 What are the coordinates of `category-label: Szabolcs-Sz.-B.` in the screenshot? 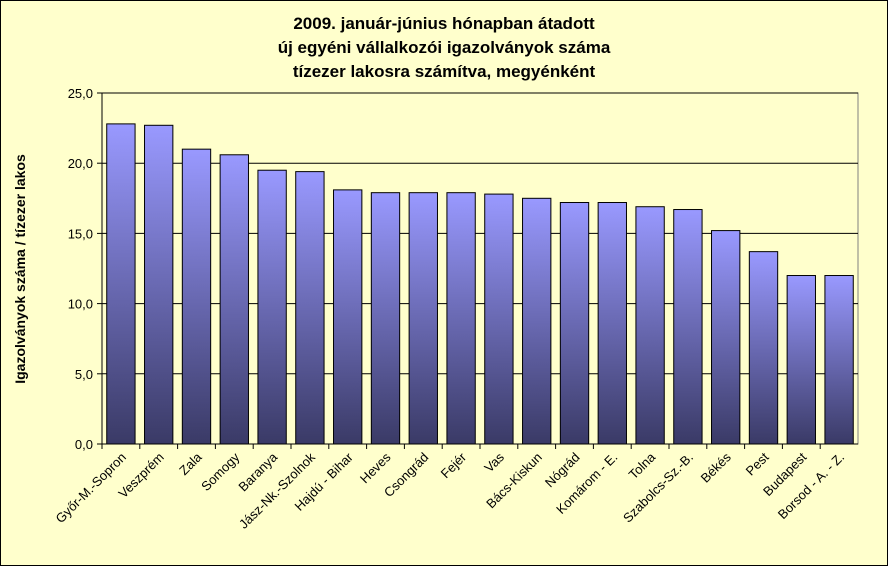 It's located at (658, 488).